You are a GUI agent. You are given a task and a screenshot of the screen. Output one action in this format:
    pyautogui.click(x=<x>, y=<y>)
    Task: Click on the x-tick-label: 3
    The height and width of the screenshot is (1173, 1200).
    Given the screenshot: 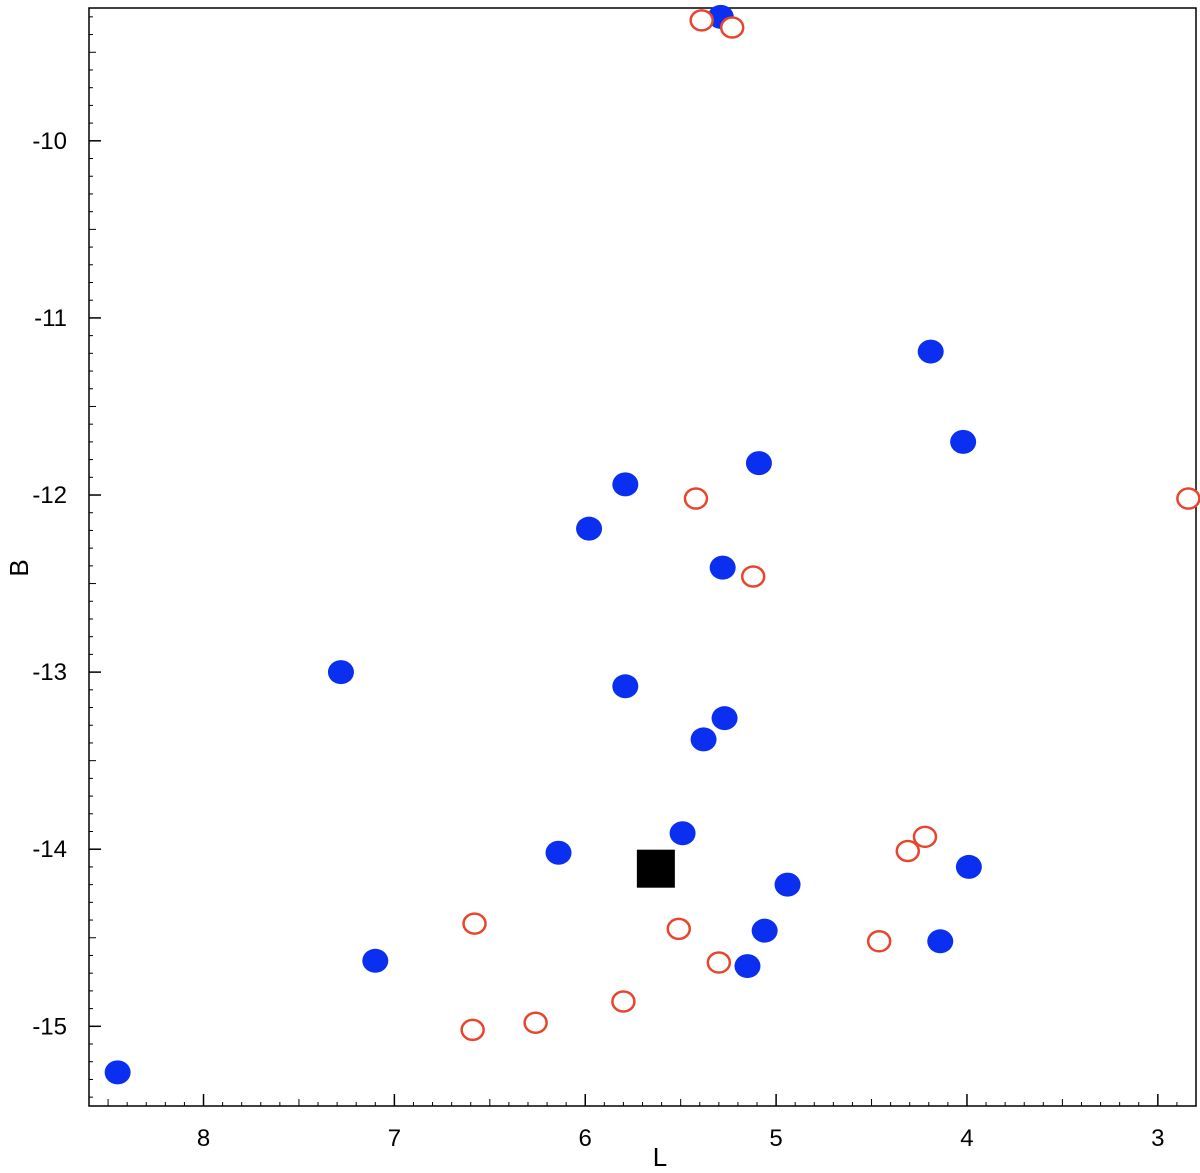 What is the action you would take?
    pyautogui.click(x=1157, y=1138)
    